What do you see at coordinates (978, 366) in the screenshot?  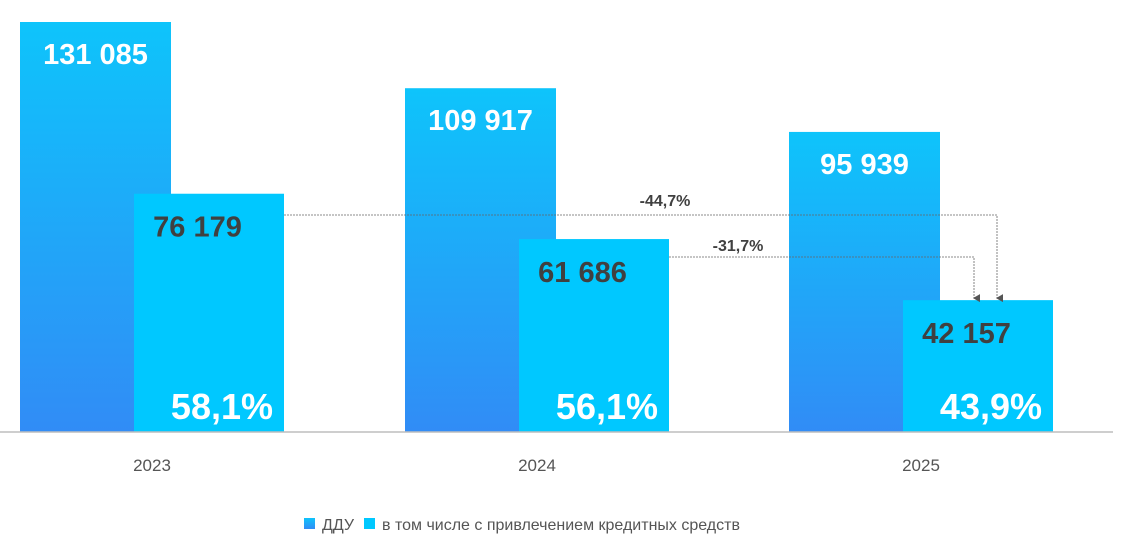 I see `bar-credit-2025` at bounding box center [978, 366].